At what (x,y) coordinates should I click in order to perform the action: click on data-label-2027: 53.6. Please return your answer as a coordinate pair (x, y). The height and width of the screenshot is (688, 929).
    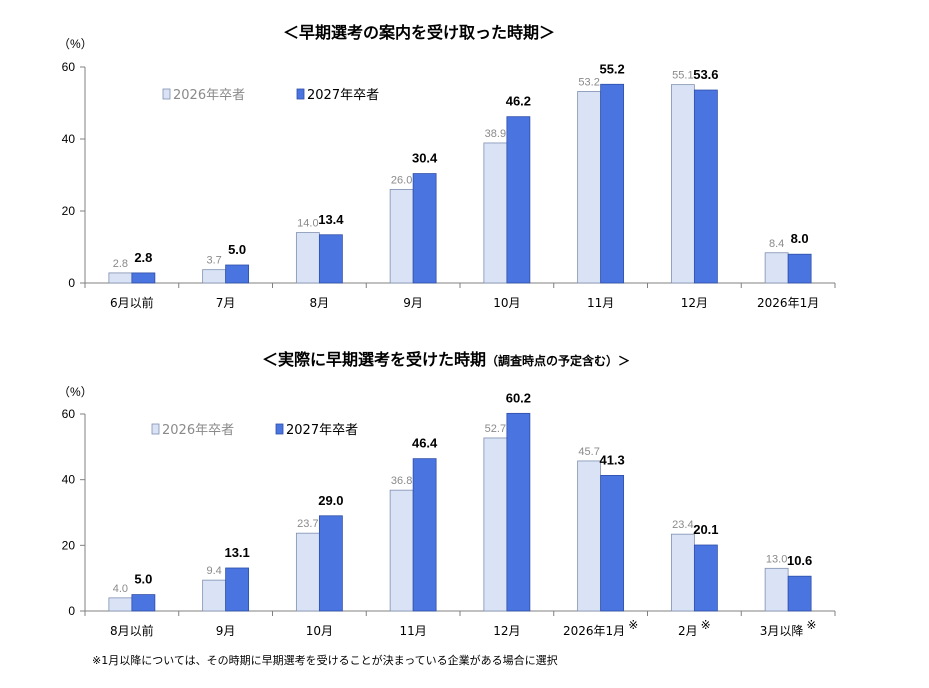
    Looking at the image, I should click on (705, 74).